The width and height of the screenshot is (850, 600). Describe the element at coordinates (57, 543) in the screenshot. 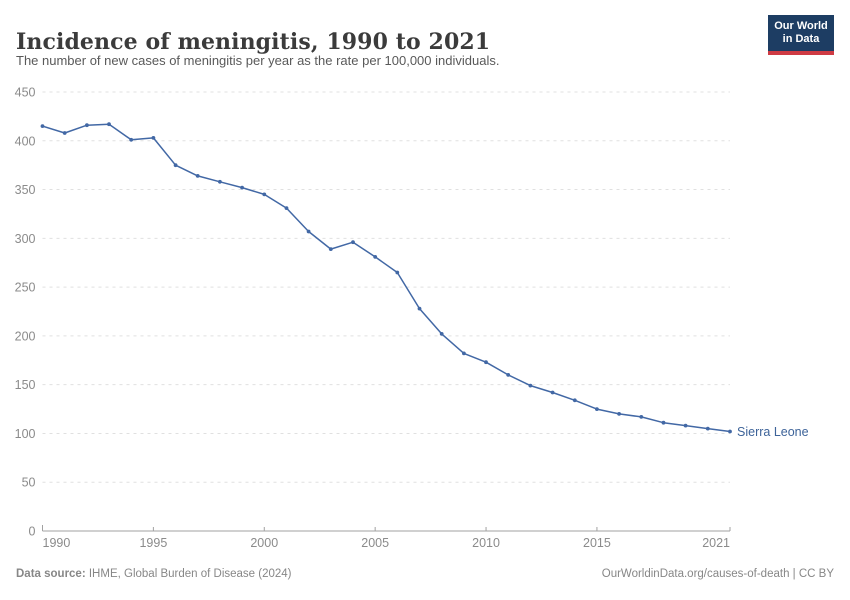

I see `x-axis-tick-label: 1990` at that location.